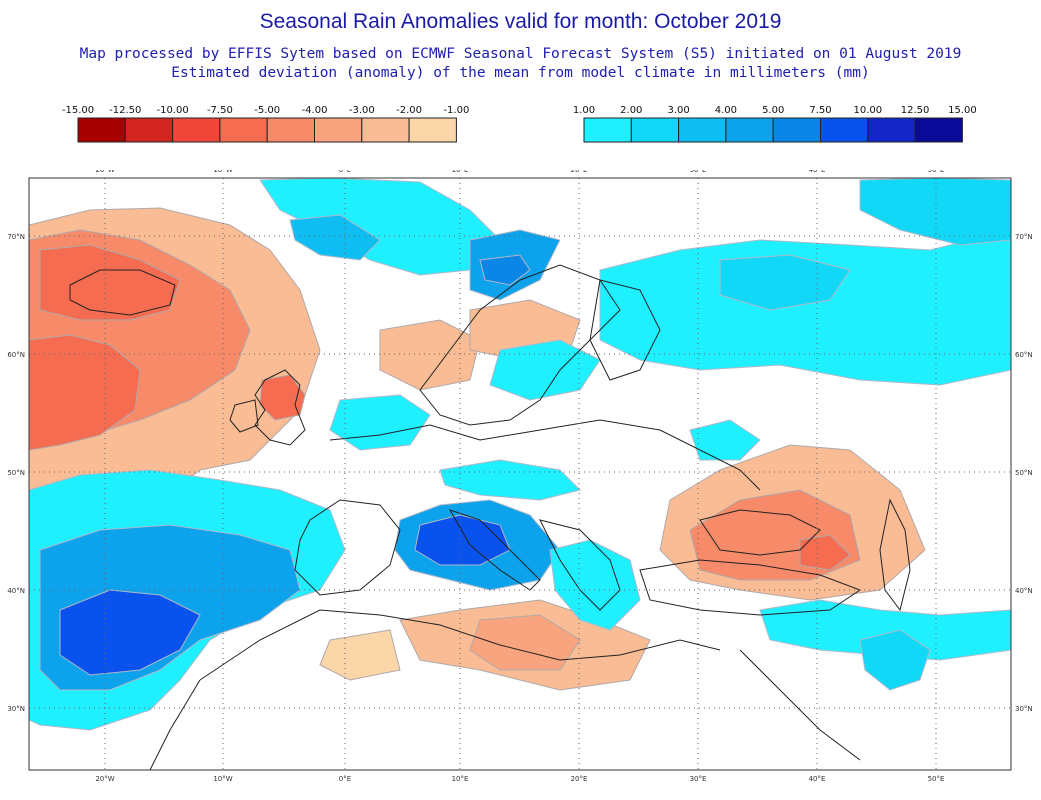 The width and height of the screenshot is (1041, 800). I want to click on coastline-british-isles, so click(280, 407).